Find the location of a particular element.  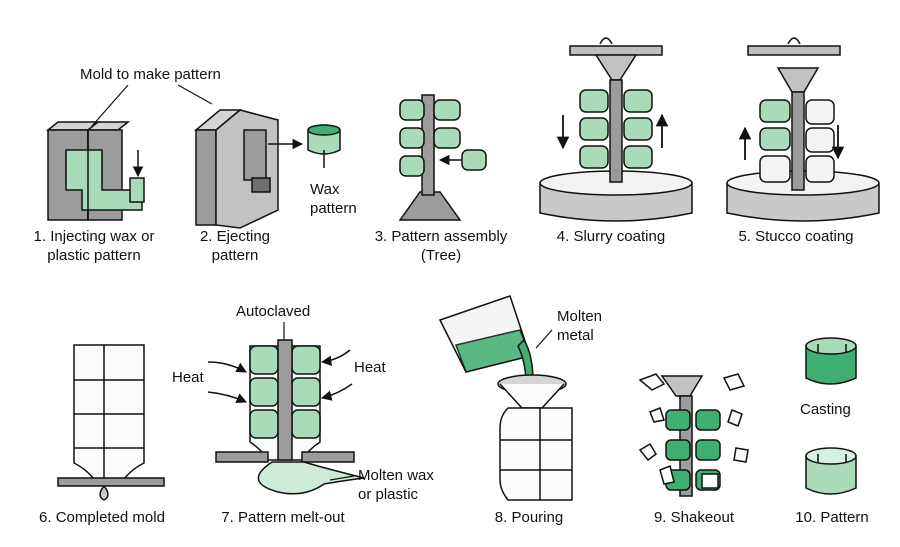

step-caption-2: 2. Ejecting pattern is located at coordinates (235, 246).